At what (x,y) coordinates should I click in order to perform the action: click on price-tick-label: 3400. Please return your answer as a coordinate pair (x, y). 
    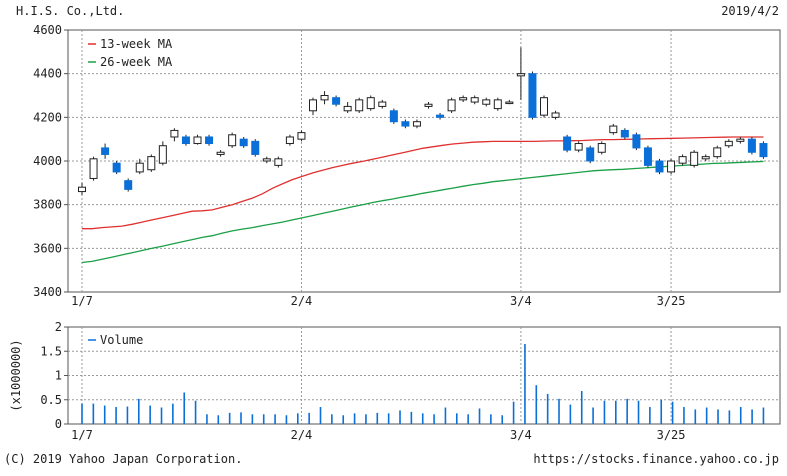
    Looking at the image, I should click on (47, 292).